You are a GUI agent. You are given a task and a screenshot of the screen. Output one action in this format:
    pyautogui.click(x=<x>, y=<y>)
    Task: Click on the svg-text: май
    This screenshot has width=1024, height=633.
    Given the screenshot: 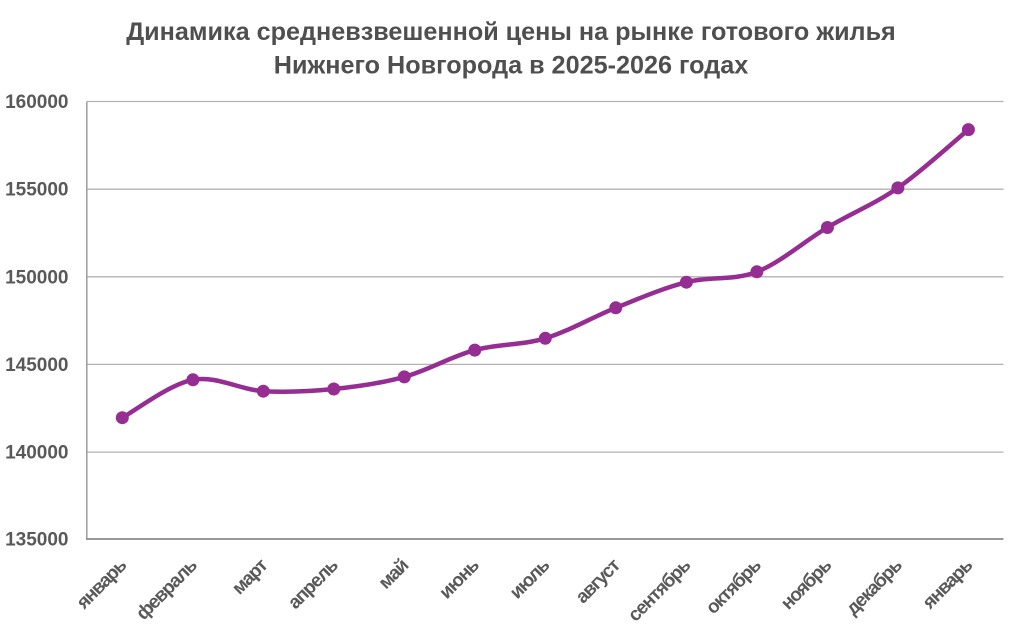 What is the action you would take?
    pyautogui.click(x=394, y=574)
    